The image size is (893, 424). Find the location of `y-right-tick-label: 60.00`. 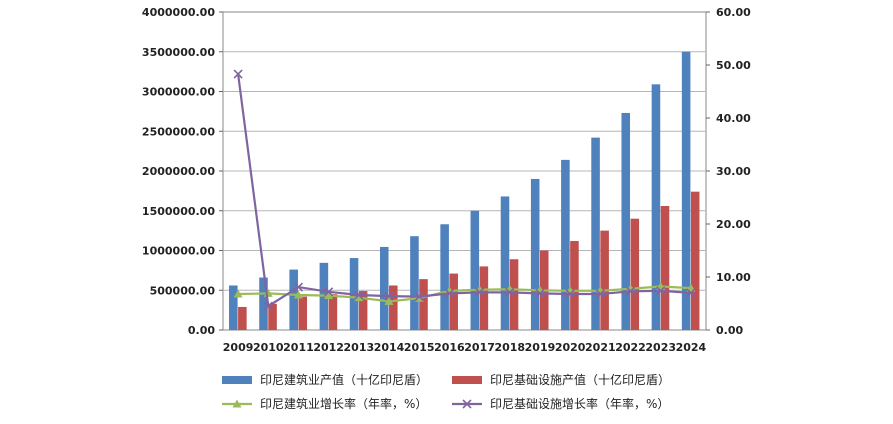

y-right-tick-label: 60.00 is located at coordinates (733, 12).